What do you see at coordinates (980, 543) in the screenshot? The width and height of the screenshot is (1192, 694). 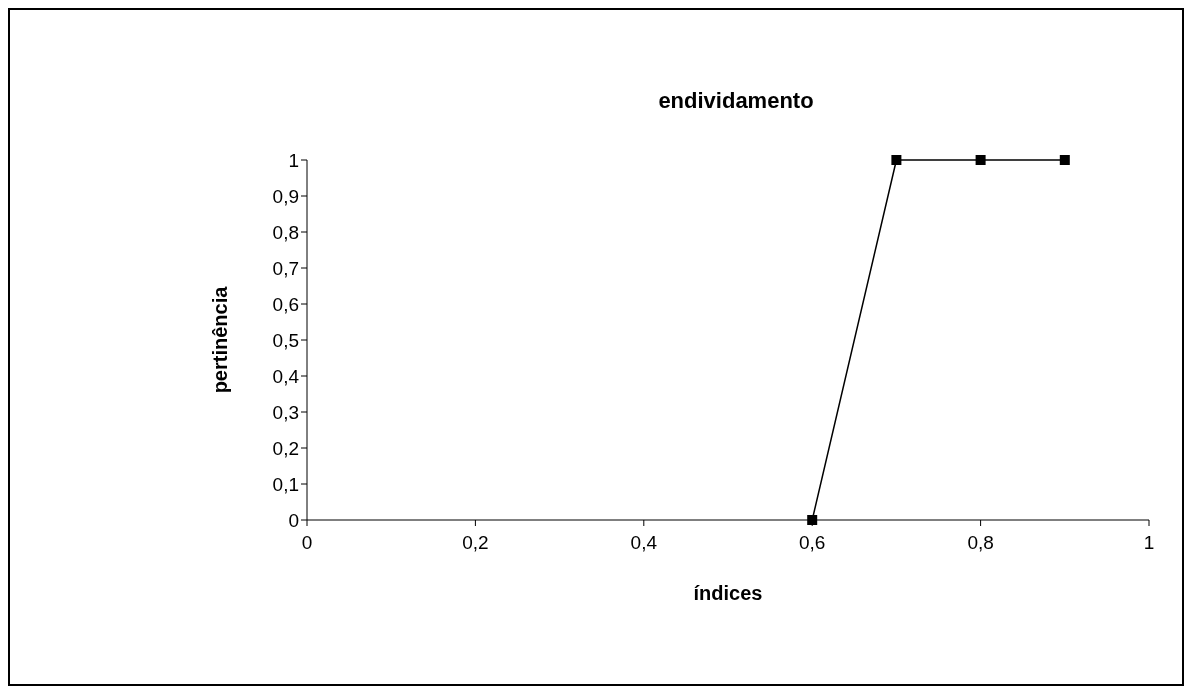 I see `x-tick-label: 0,8` at bounding box center [980, 543].